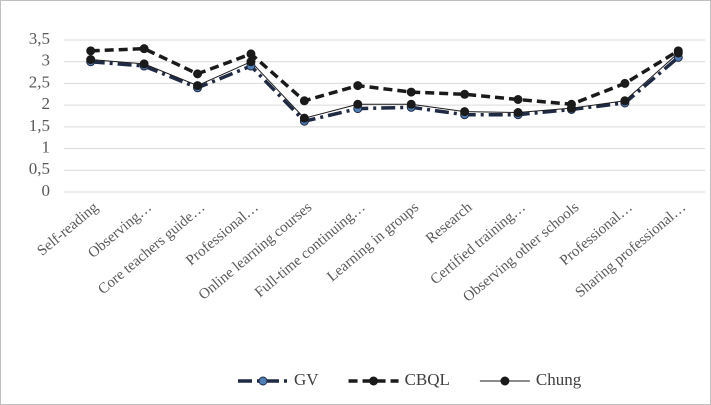  Describe the element at coordinates (427, 379) in the screenshot. I see `legend-label: CBQL` at that location.